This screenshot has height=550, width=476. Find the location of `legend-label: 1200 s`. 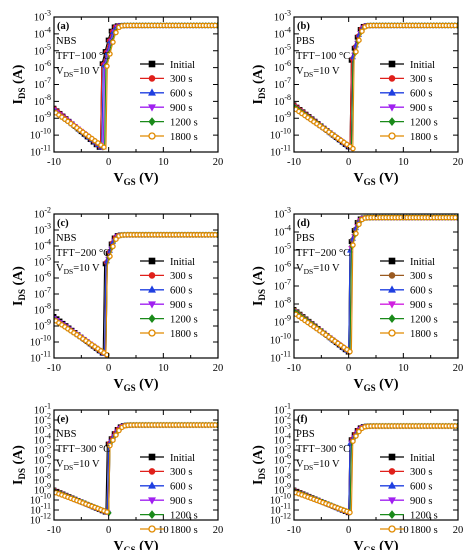

legend-label: 1200 s is located at coordinates (424, 515).